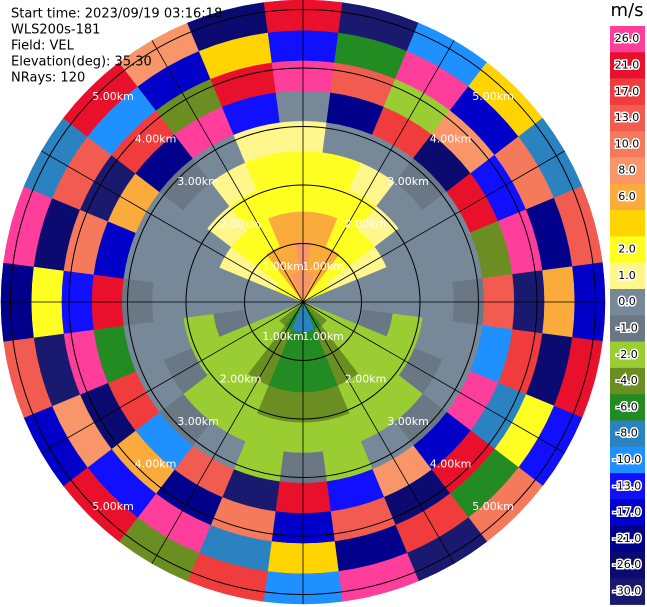 This screenshot has width=647, height=607. I want to click on colorbar-label: -4.0, so click(626, 380).